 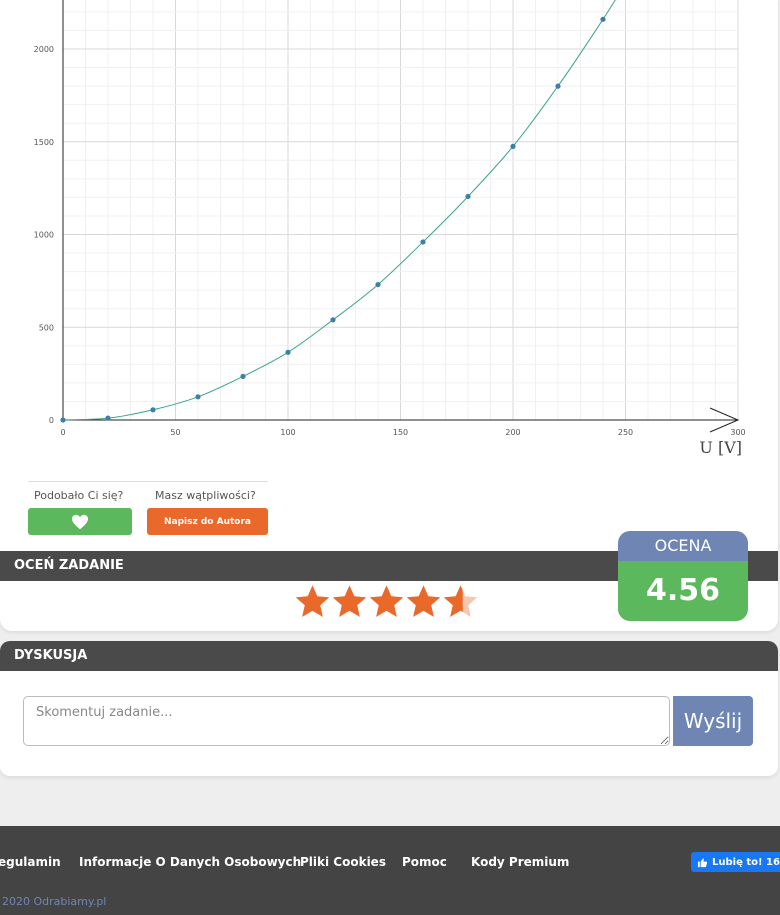 I want to click on footer-link-privacy: Informacje O Danych Osobowych, so click(x=190, y=862).